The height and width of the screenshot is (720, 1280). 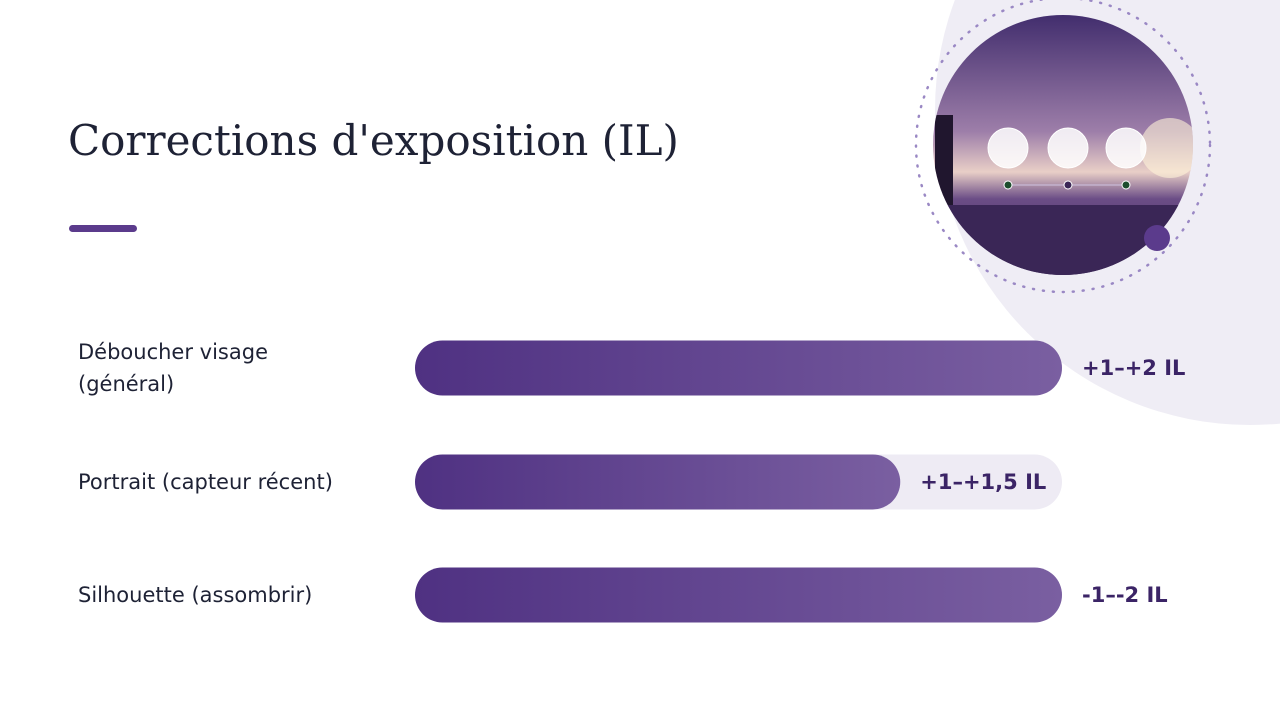 What do you see at coordinates (1134, 368) in the screenshot?
I see `value-label: +1–+2 IL` at bounding box center [1134, 368].